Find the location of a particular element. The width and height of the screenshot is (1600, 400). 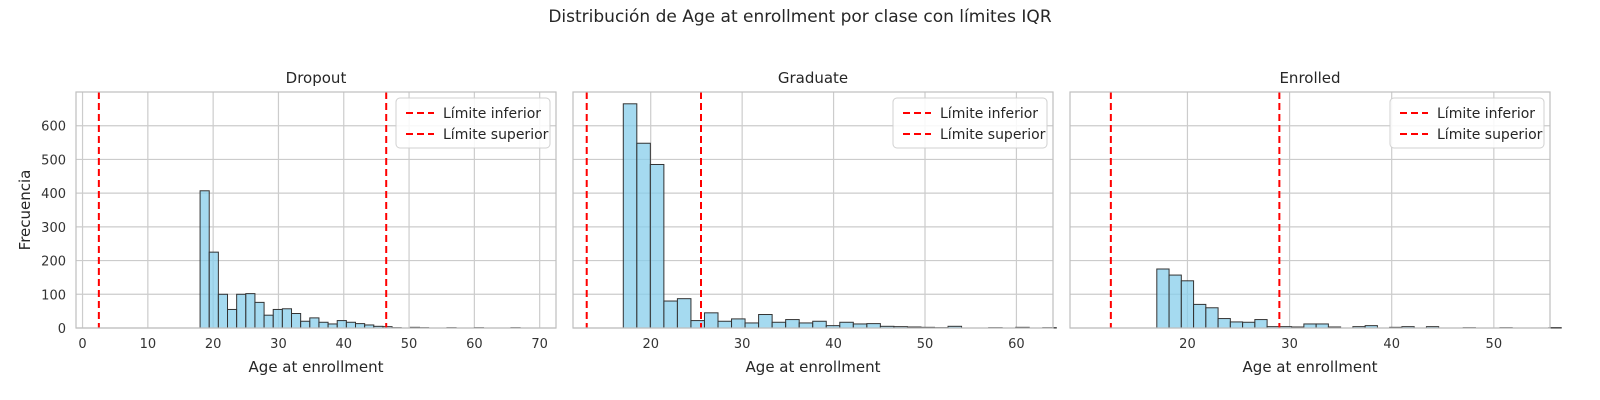

y-tick-label: 300 is located at coordinates (53, 228).